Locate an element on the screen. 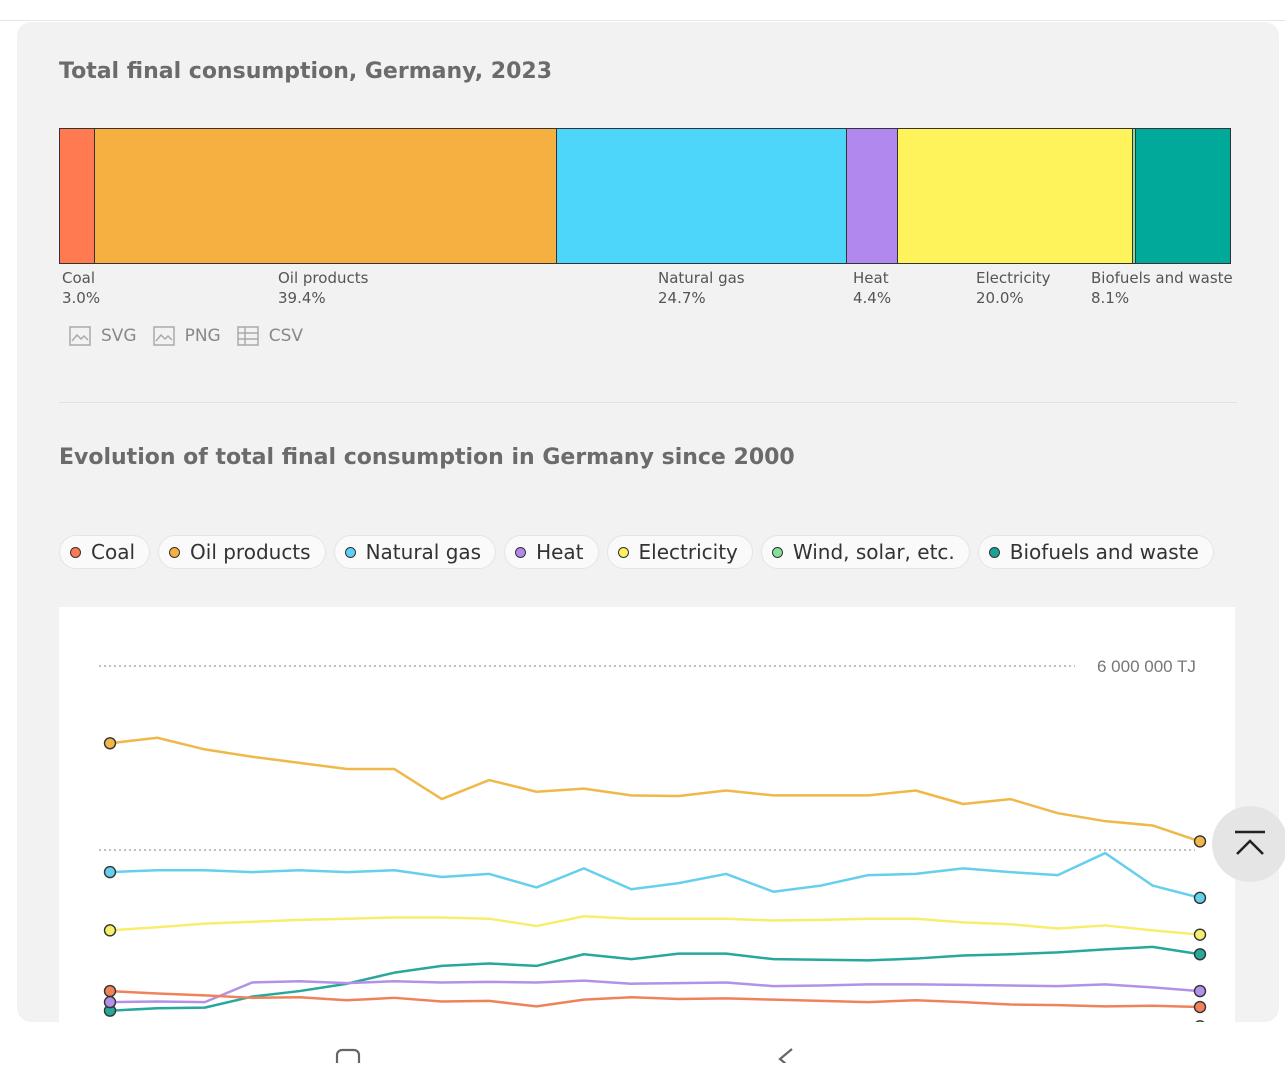  series-end-point-electricity is located at coordinates (1200, 934).